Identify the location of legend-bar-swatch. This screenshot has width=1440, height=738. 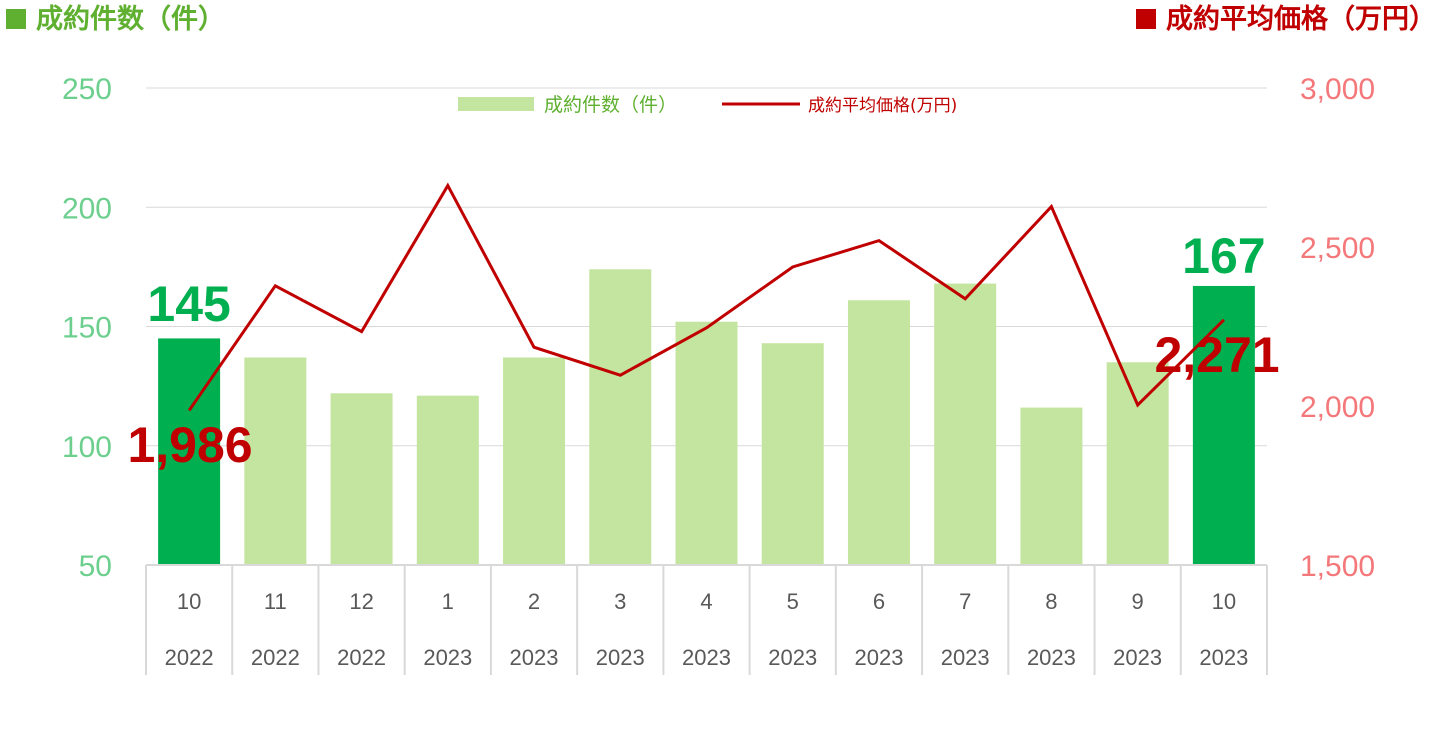
(496, 104).